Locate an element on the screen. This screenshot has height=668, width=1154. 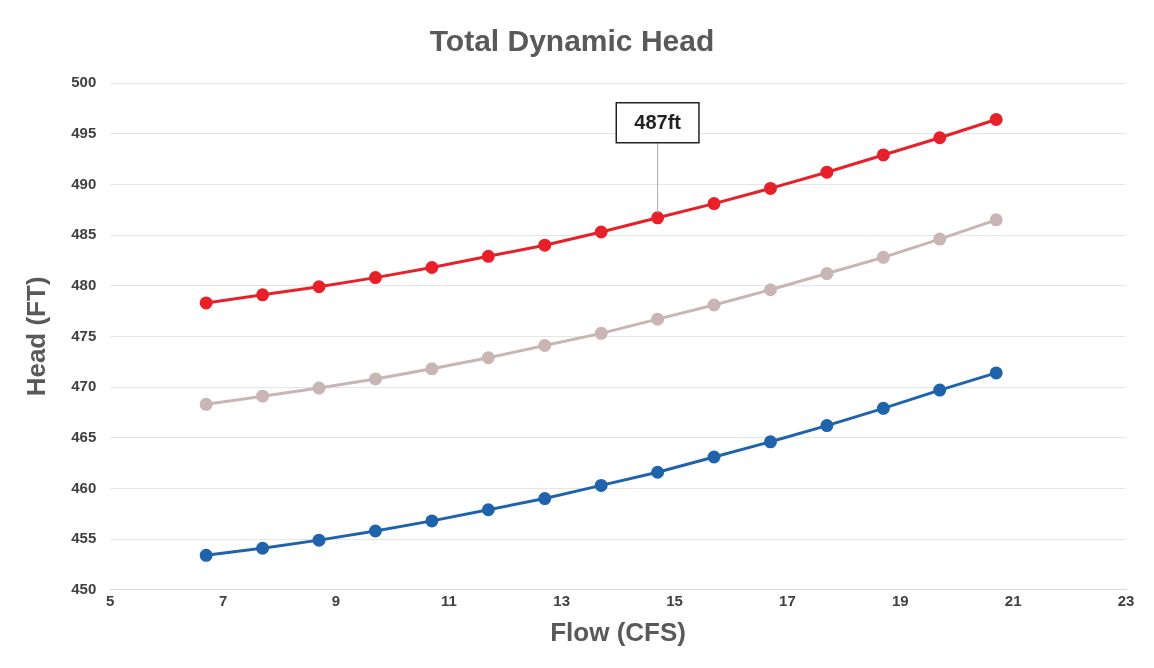
y-tick-label: 500 is located at coordinates (84, 82).